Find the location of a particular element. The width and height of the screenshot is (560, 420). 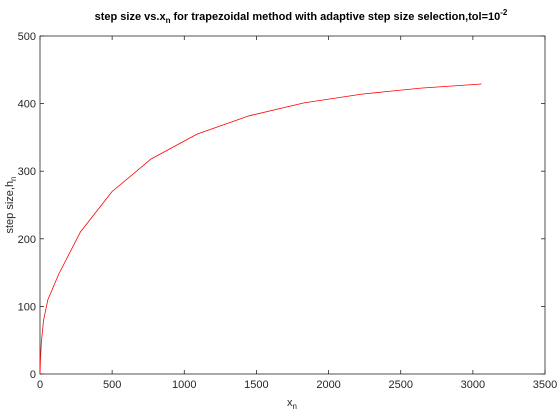

x-tick-label: 3000 is located at coordinates (473, 385).